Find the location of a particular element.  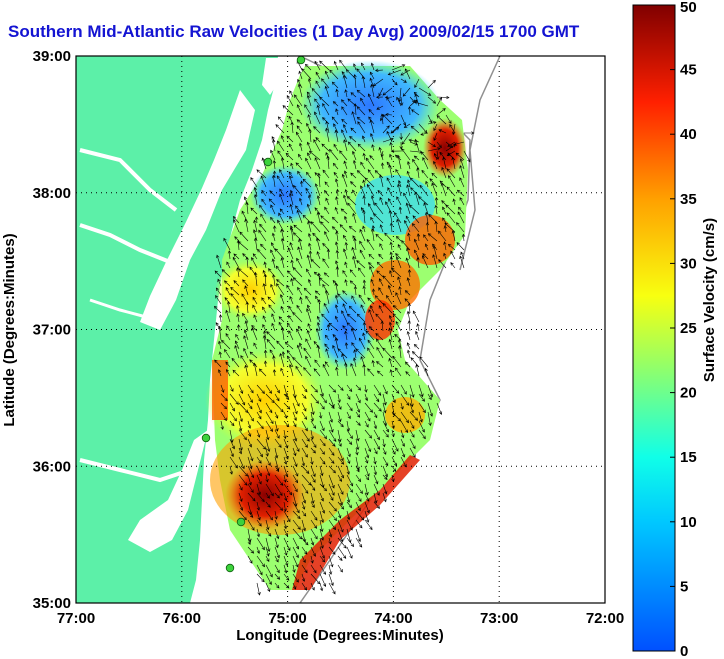

x-tick-5: 72:00 is located at coordinates (605, 618).